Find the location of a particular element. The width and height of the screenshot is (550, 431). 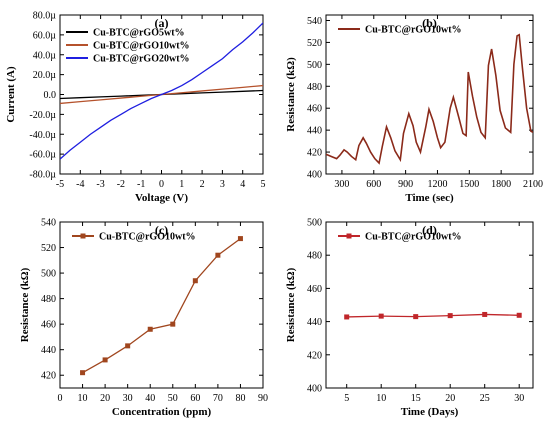

x-tick-label: 900 is located at coordinates (405, 184).